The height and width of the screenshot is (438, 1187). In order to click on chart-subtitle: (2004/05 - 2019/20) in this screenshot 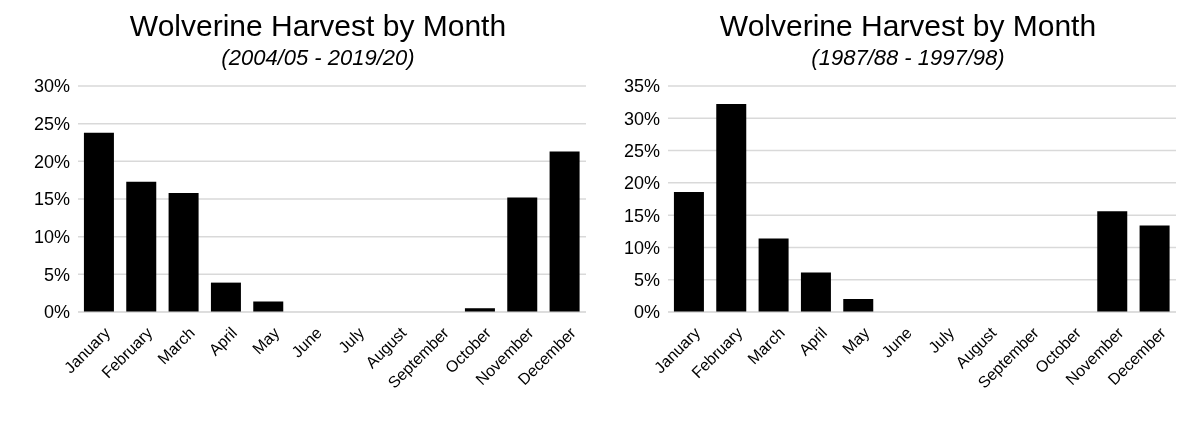, I will do `click(318, 58)`.